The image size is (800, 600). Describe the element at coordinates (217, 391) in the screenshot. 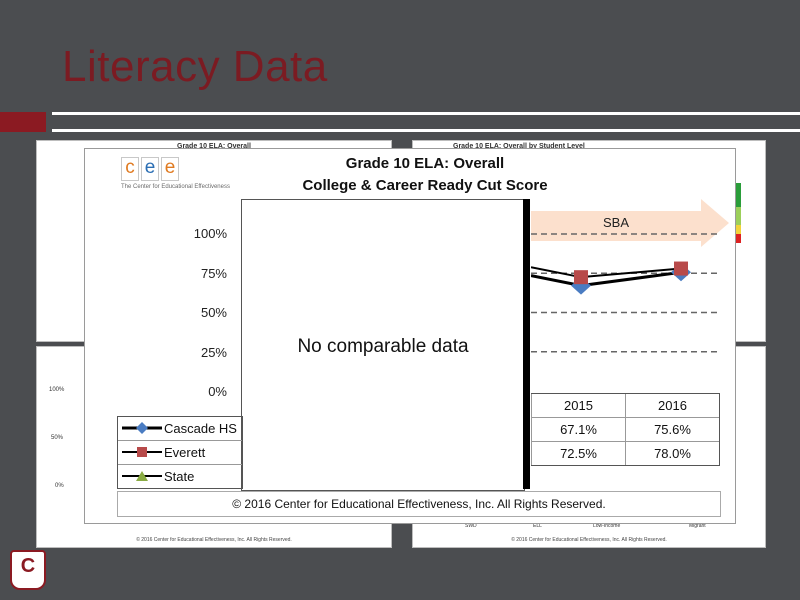

I see `y-tick-label: 0%` at that location.